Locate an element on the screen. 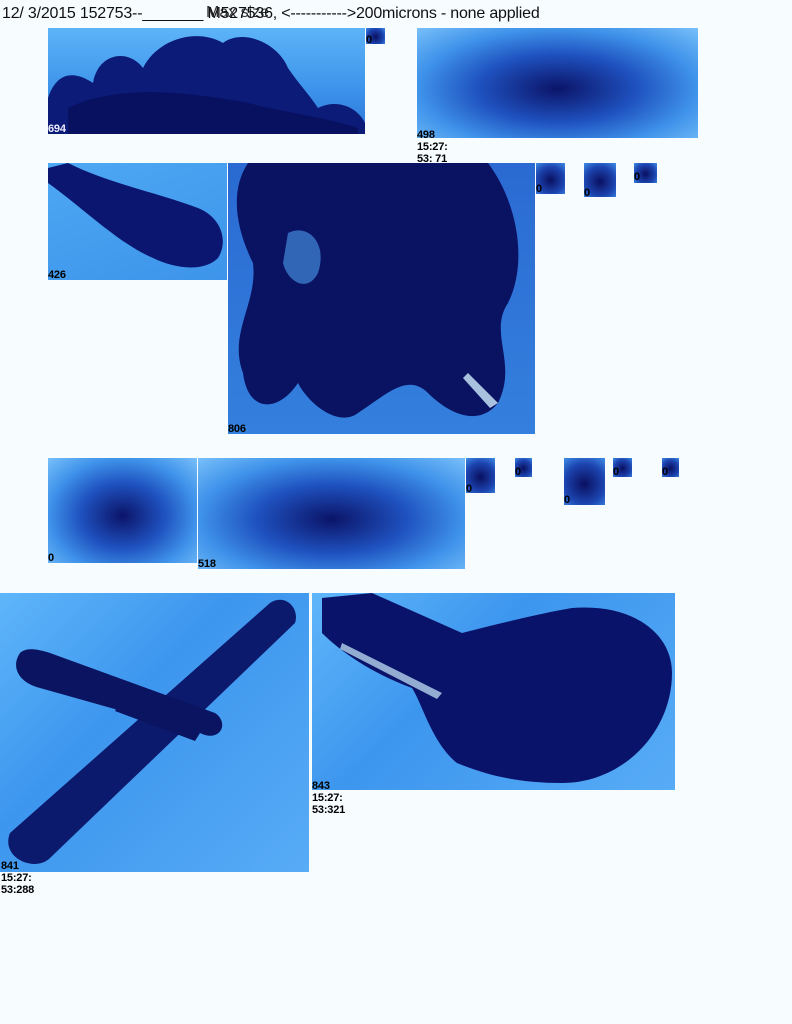 The image size is (792, 1024). particle-label: 806 is located at coordinates (237, 429).